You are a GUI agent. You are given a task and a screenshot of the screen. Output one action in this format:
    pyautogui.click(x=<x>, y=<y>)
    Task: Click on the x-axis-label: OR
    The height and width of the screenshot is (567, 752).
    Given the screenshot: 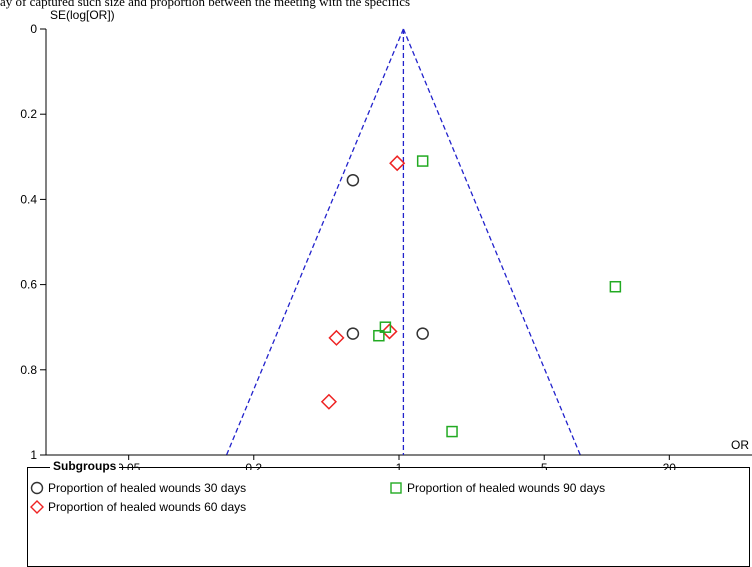 What is the action you would take?
    pyautogui.click(x=740, y=445)
    